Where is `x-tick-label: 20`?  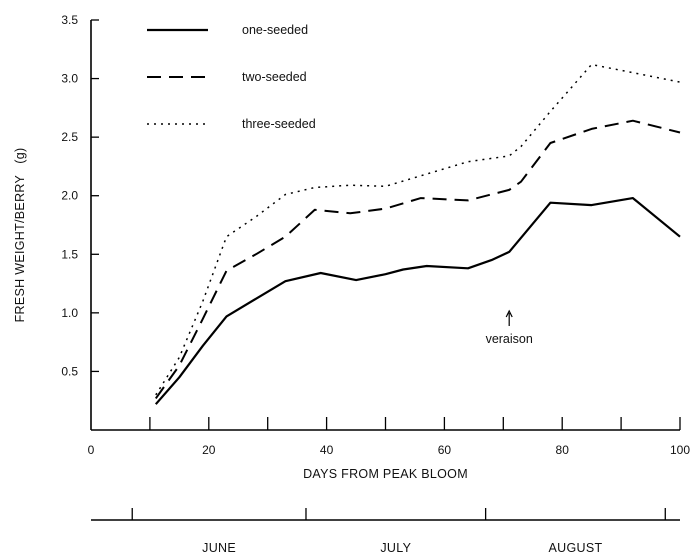 x-tick-label: 20 is located at coordinates (209, 450).